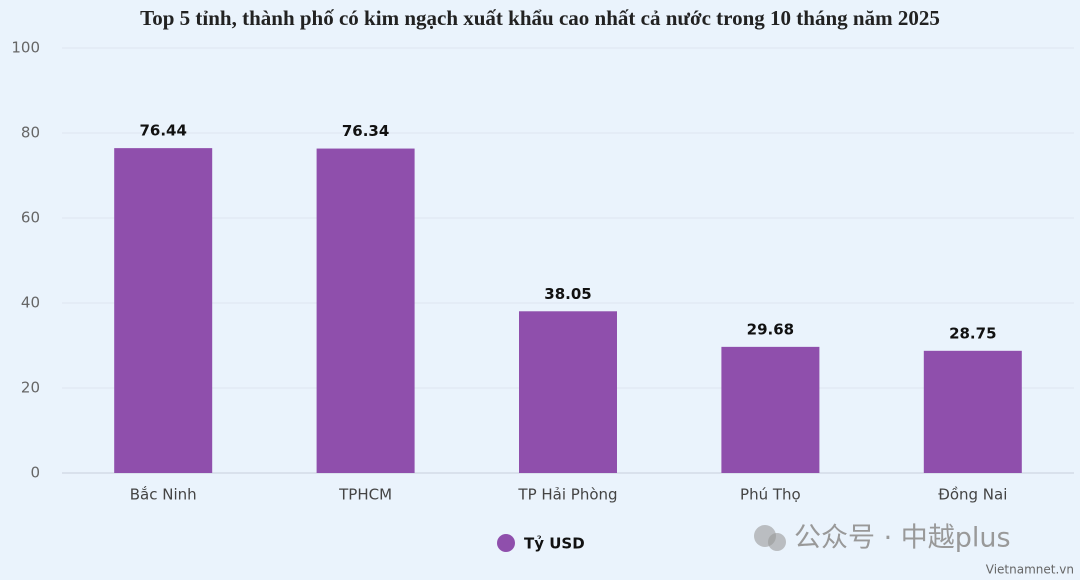 The height and width of the screenshot is (580, 1080). What do you see at coordinates (163, 495) in the screenshot?
I see `x-tick-label: Bắc Ninh` at bounding box center [163, 495].